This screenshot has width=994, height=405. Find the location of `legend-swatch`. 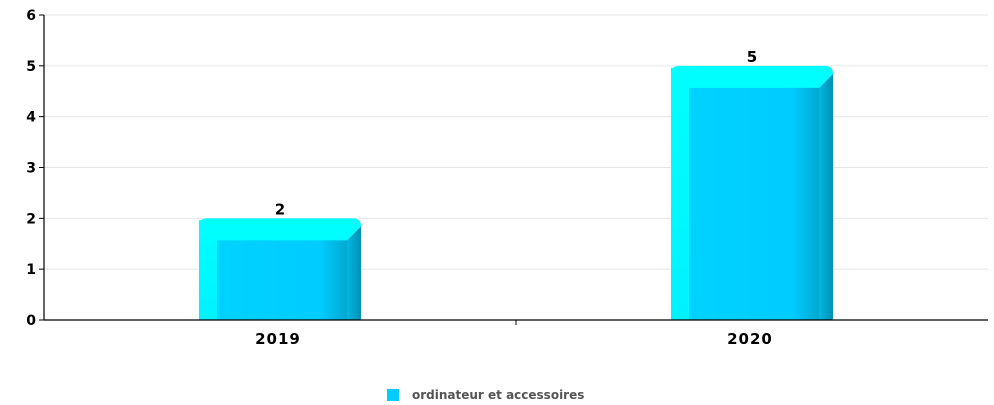

legend-swatch is located at coordinates (393, 395).